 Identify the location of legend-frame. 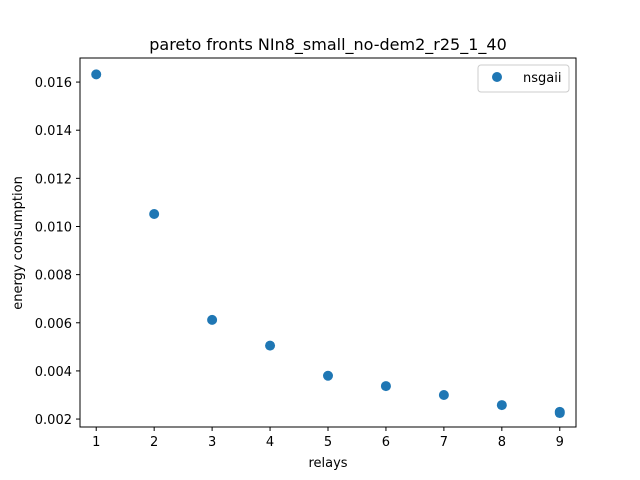
(523, 78).